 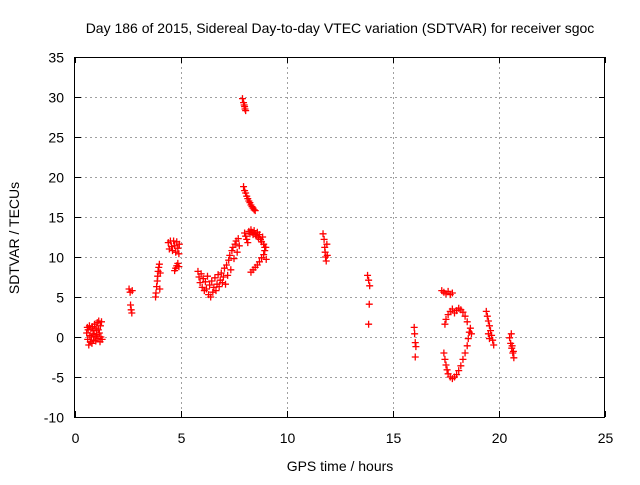 What do you see at coordinates (182, 438) in the screenshot?
I see `x-tick-label: 5` at bounding box center [182, 438].